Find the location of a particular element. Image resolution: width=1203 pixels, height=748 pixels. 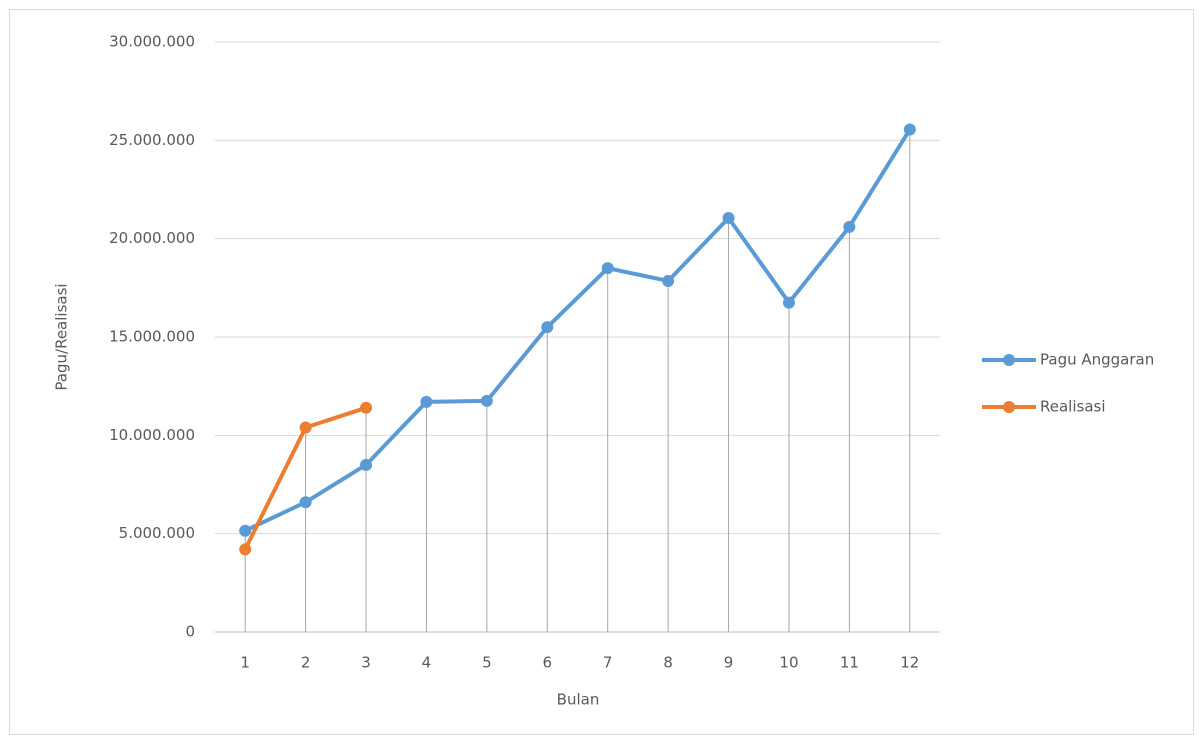

x-tick-label: 6 is located at coordinates (548, 663).